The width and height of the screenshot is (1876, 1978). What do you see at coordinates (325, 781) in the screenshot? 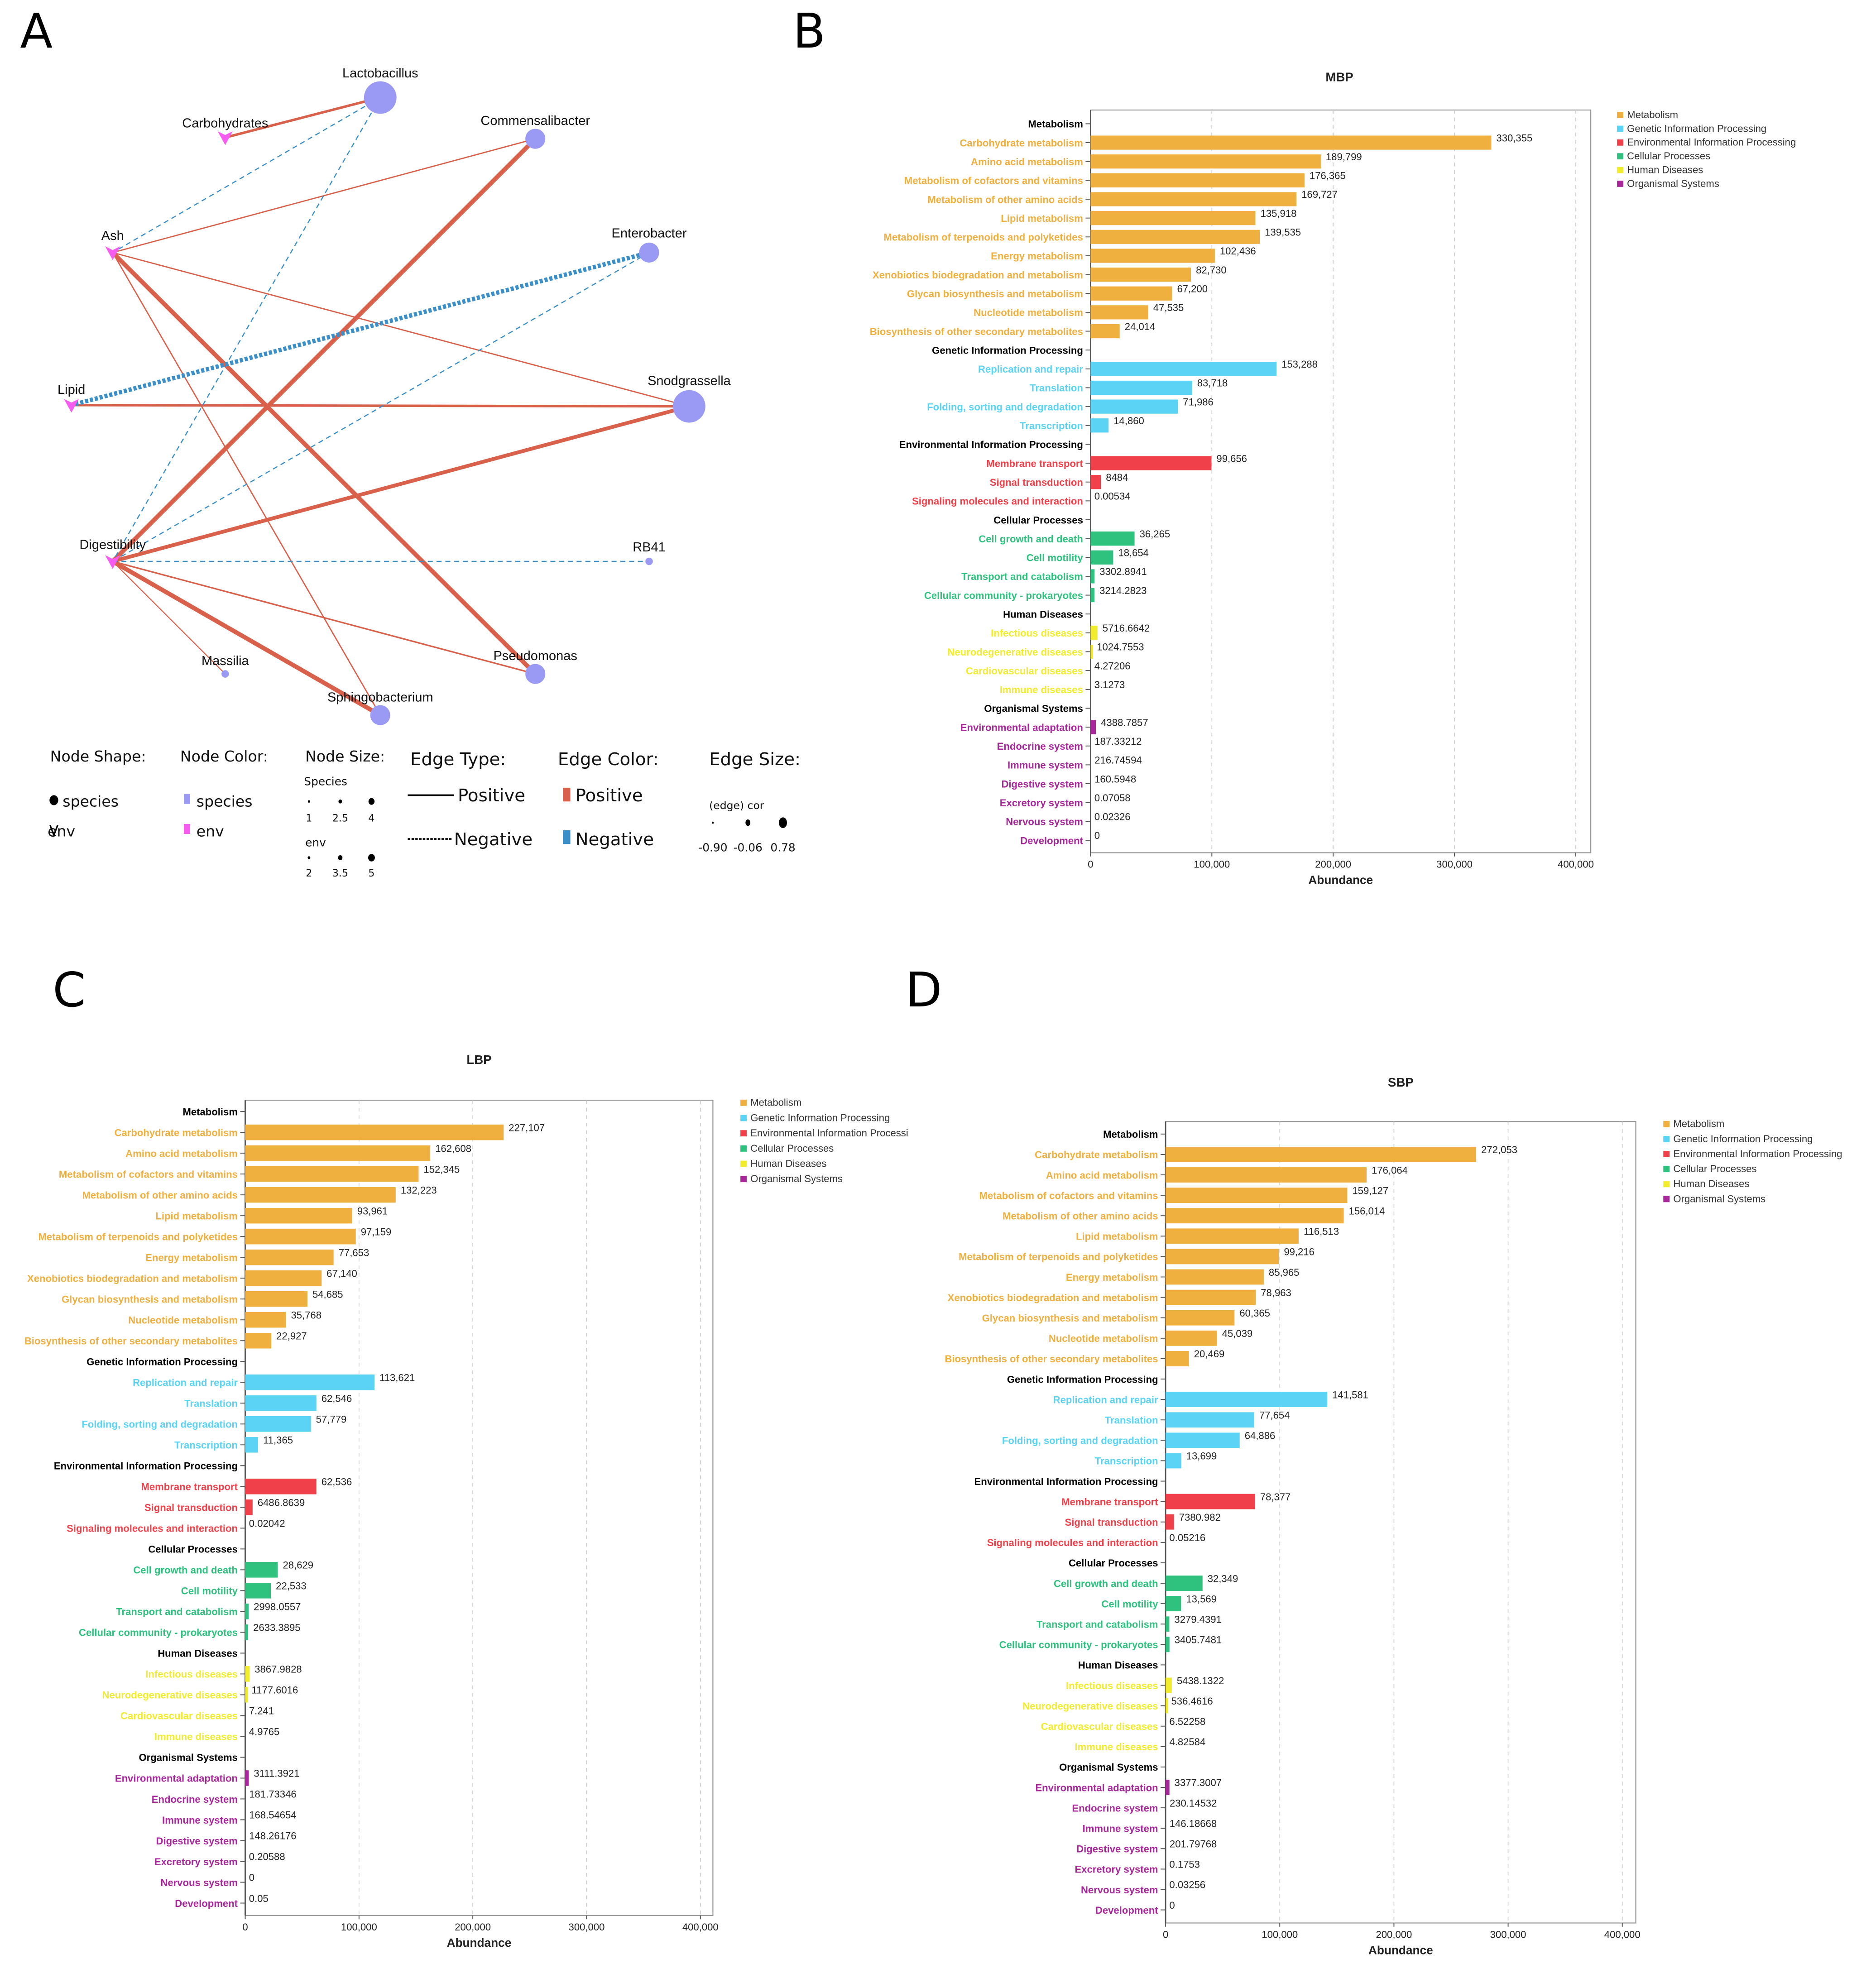
I see `legend-text: Species` at bounding box center [325, 781].